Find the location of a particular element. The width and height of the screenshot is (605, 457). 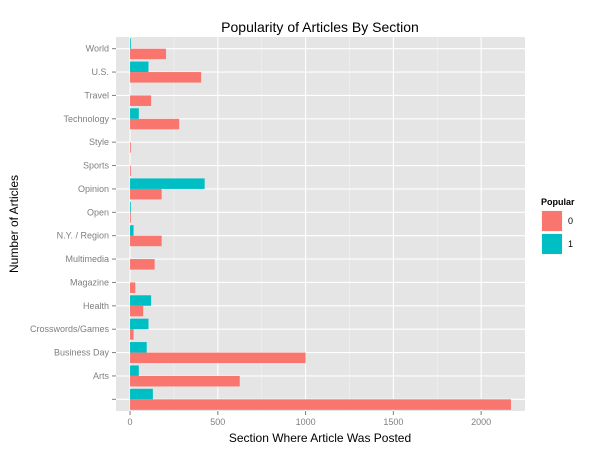

y-tick-label: Travel is located at coordinates (96, 95).